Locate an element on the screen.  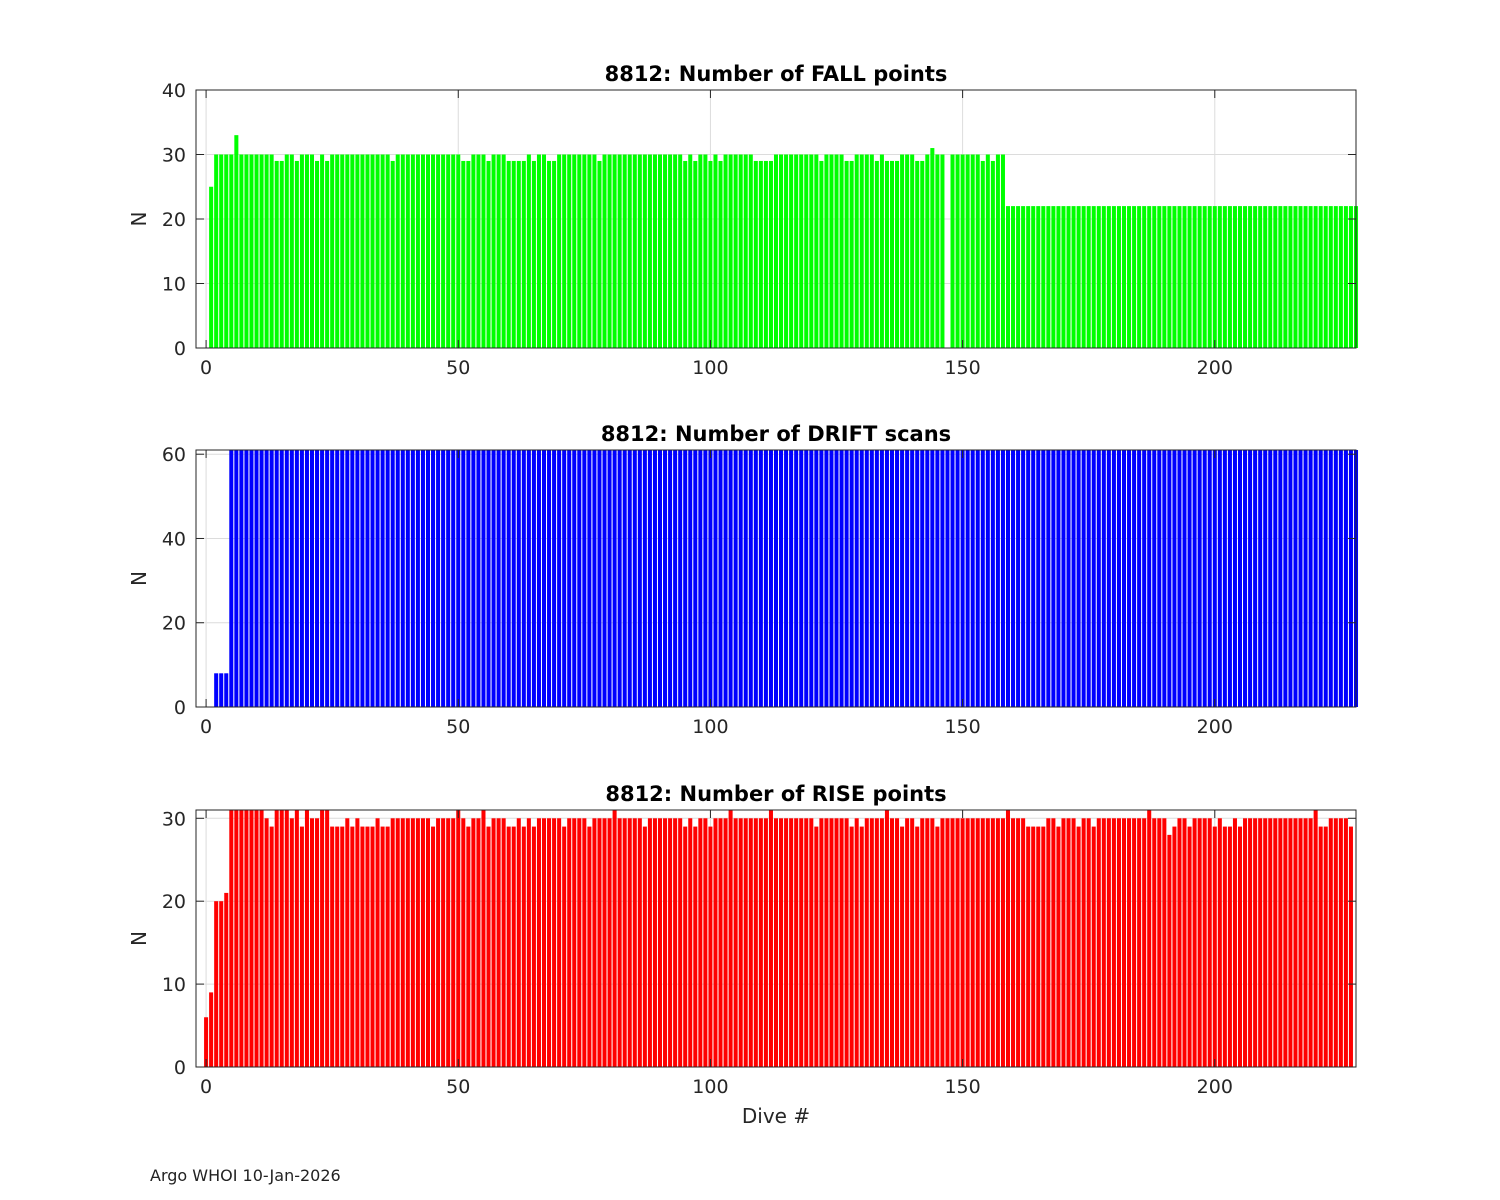
x-tick-label: 100 is located at coordinates (710, 1087).